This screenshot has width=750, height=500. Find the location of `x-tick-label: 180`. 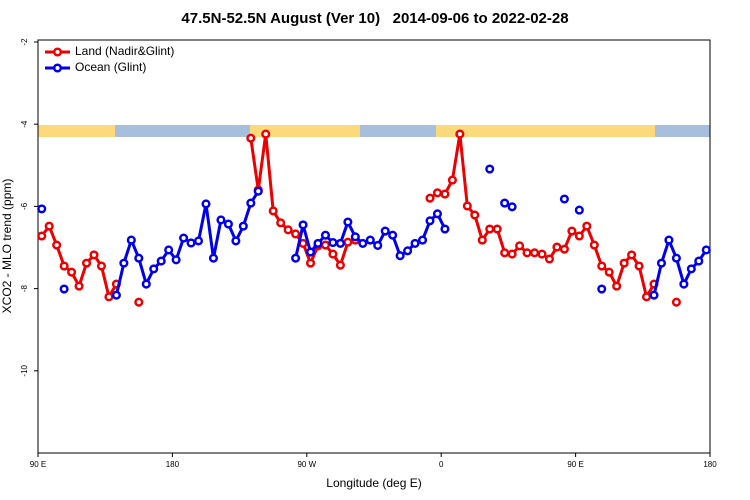

x-tick-label: 180 is located at coordinates (173, 464).